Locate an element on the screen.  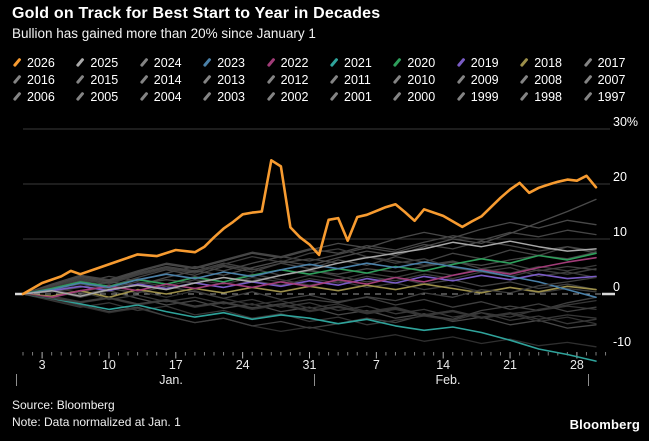
series-line-2024 is located at coordinates (309, 292).